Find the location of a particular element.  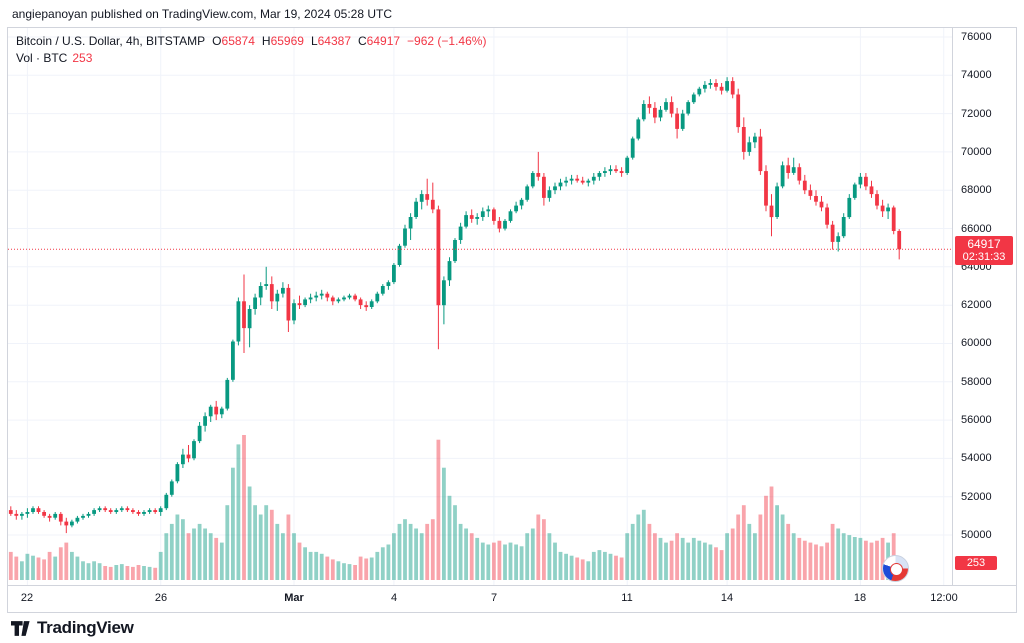

low-value: 64387 is located at coordinates (334, 41).